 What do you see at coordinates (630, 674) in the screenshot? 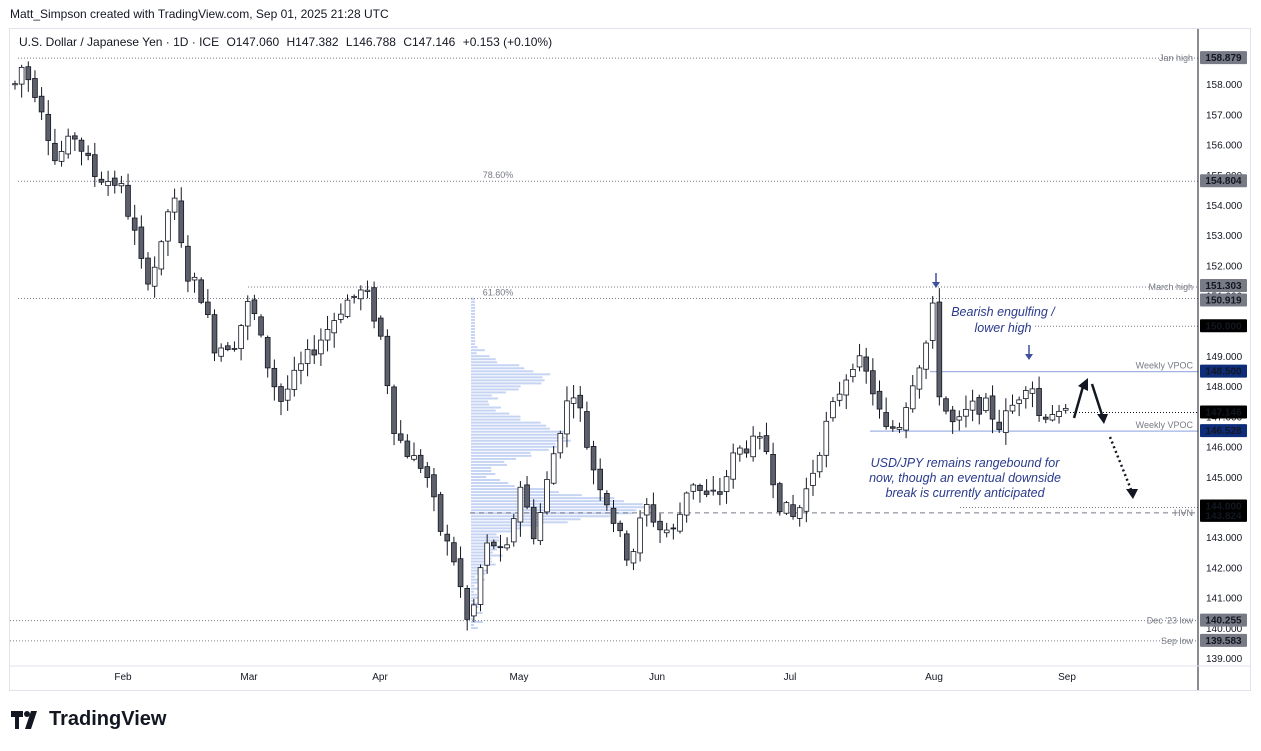
I see `time-axis: Feb Mar Apr May Jun Jul Aug Sep` at bounding box center [630, 674].